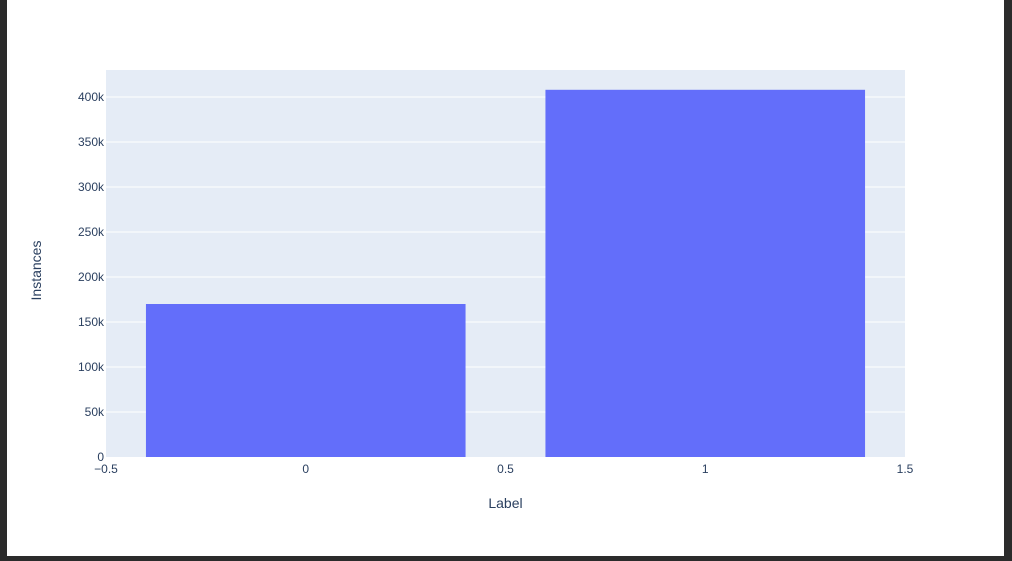 The height and width of the screenshot is (561, 1012). What do you see at coordinates (91, 97) in the screenshot?
I see `y-tick-label: 400k` at bounding box center [91, 97].